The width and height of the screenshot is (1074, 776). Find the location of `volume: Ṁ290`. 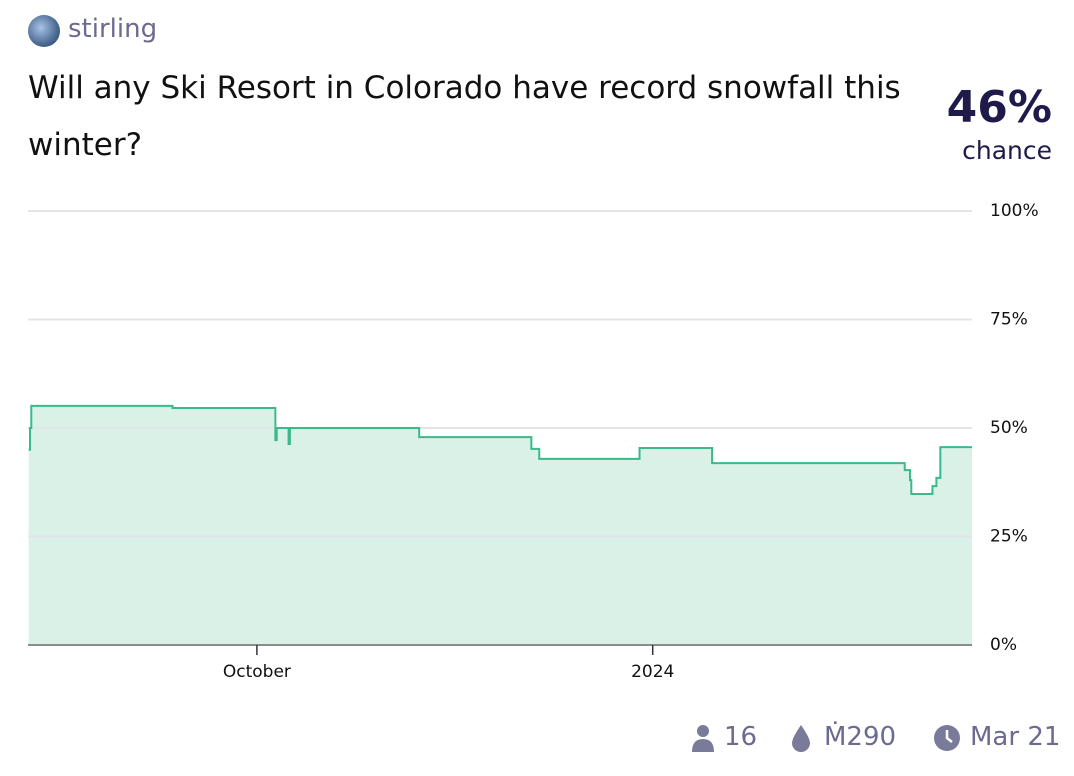

volume: Ṁ290 is located at coordinates (860, 737).